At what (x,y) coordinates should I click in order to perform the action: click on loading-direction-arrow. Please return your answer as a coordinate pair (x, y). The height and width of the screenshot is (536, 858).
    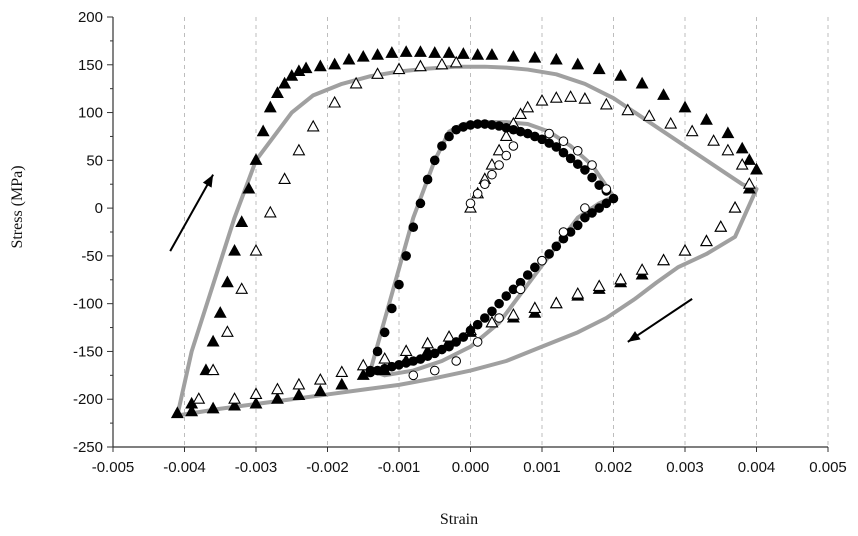
    Looking at the image, I should click on (191, 213).